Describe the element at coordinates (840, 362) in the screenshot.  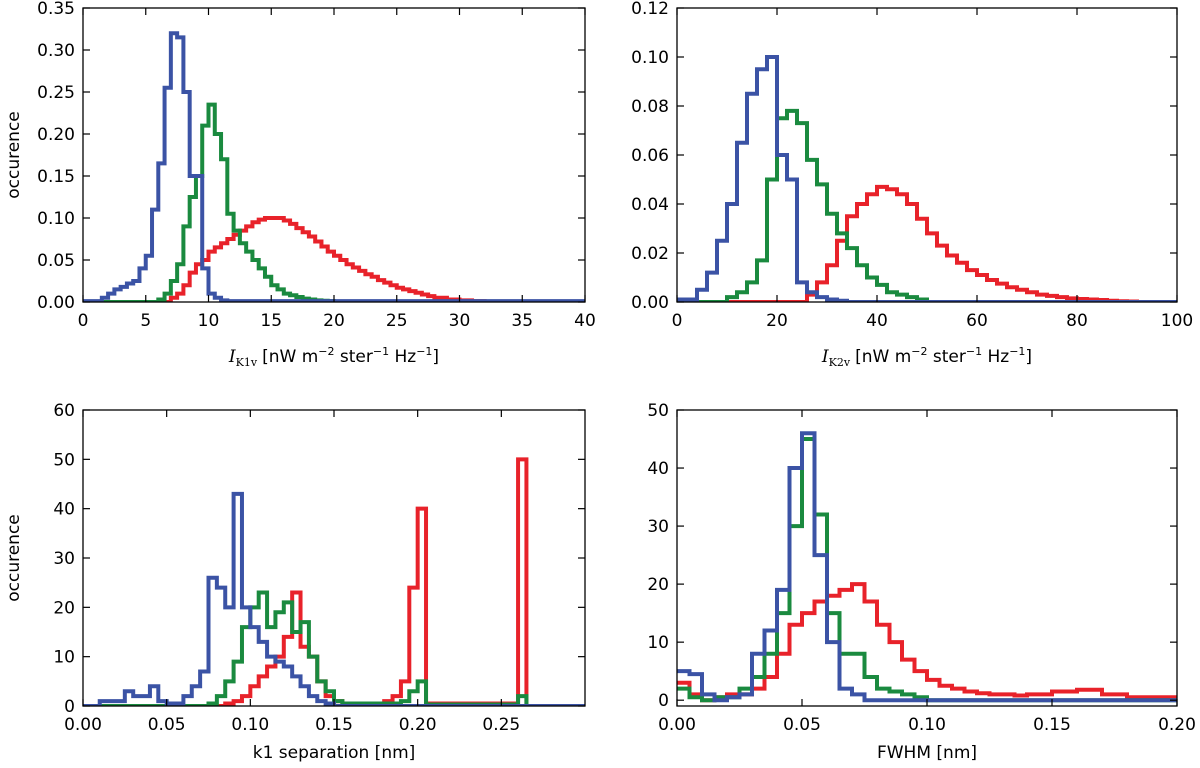
I see `x-label-subscript: K2v` at that location.